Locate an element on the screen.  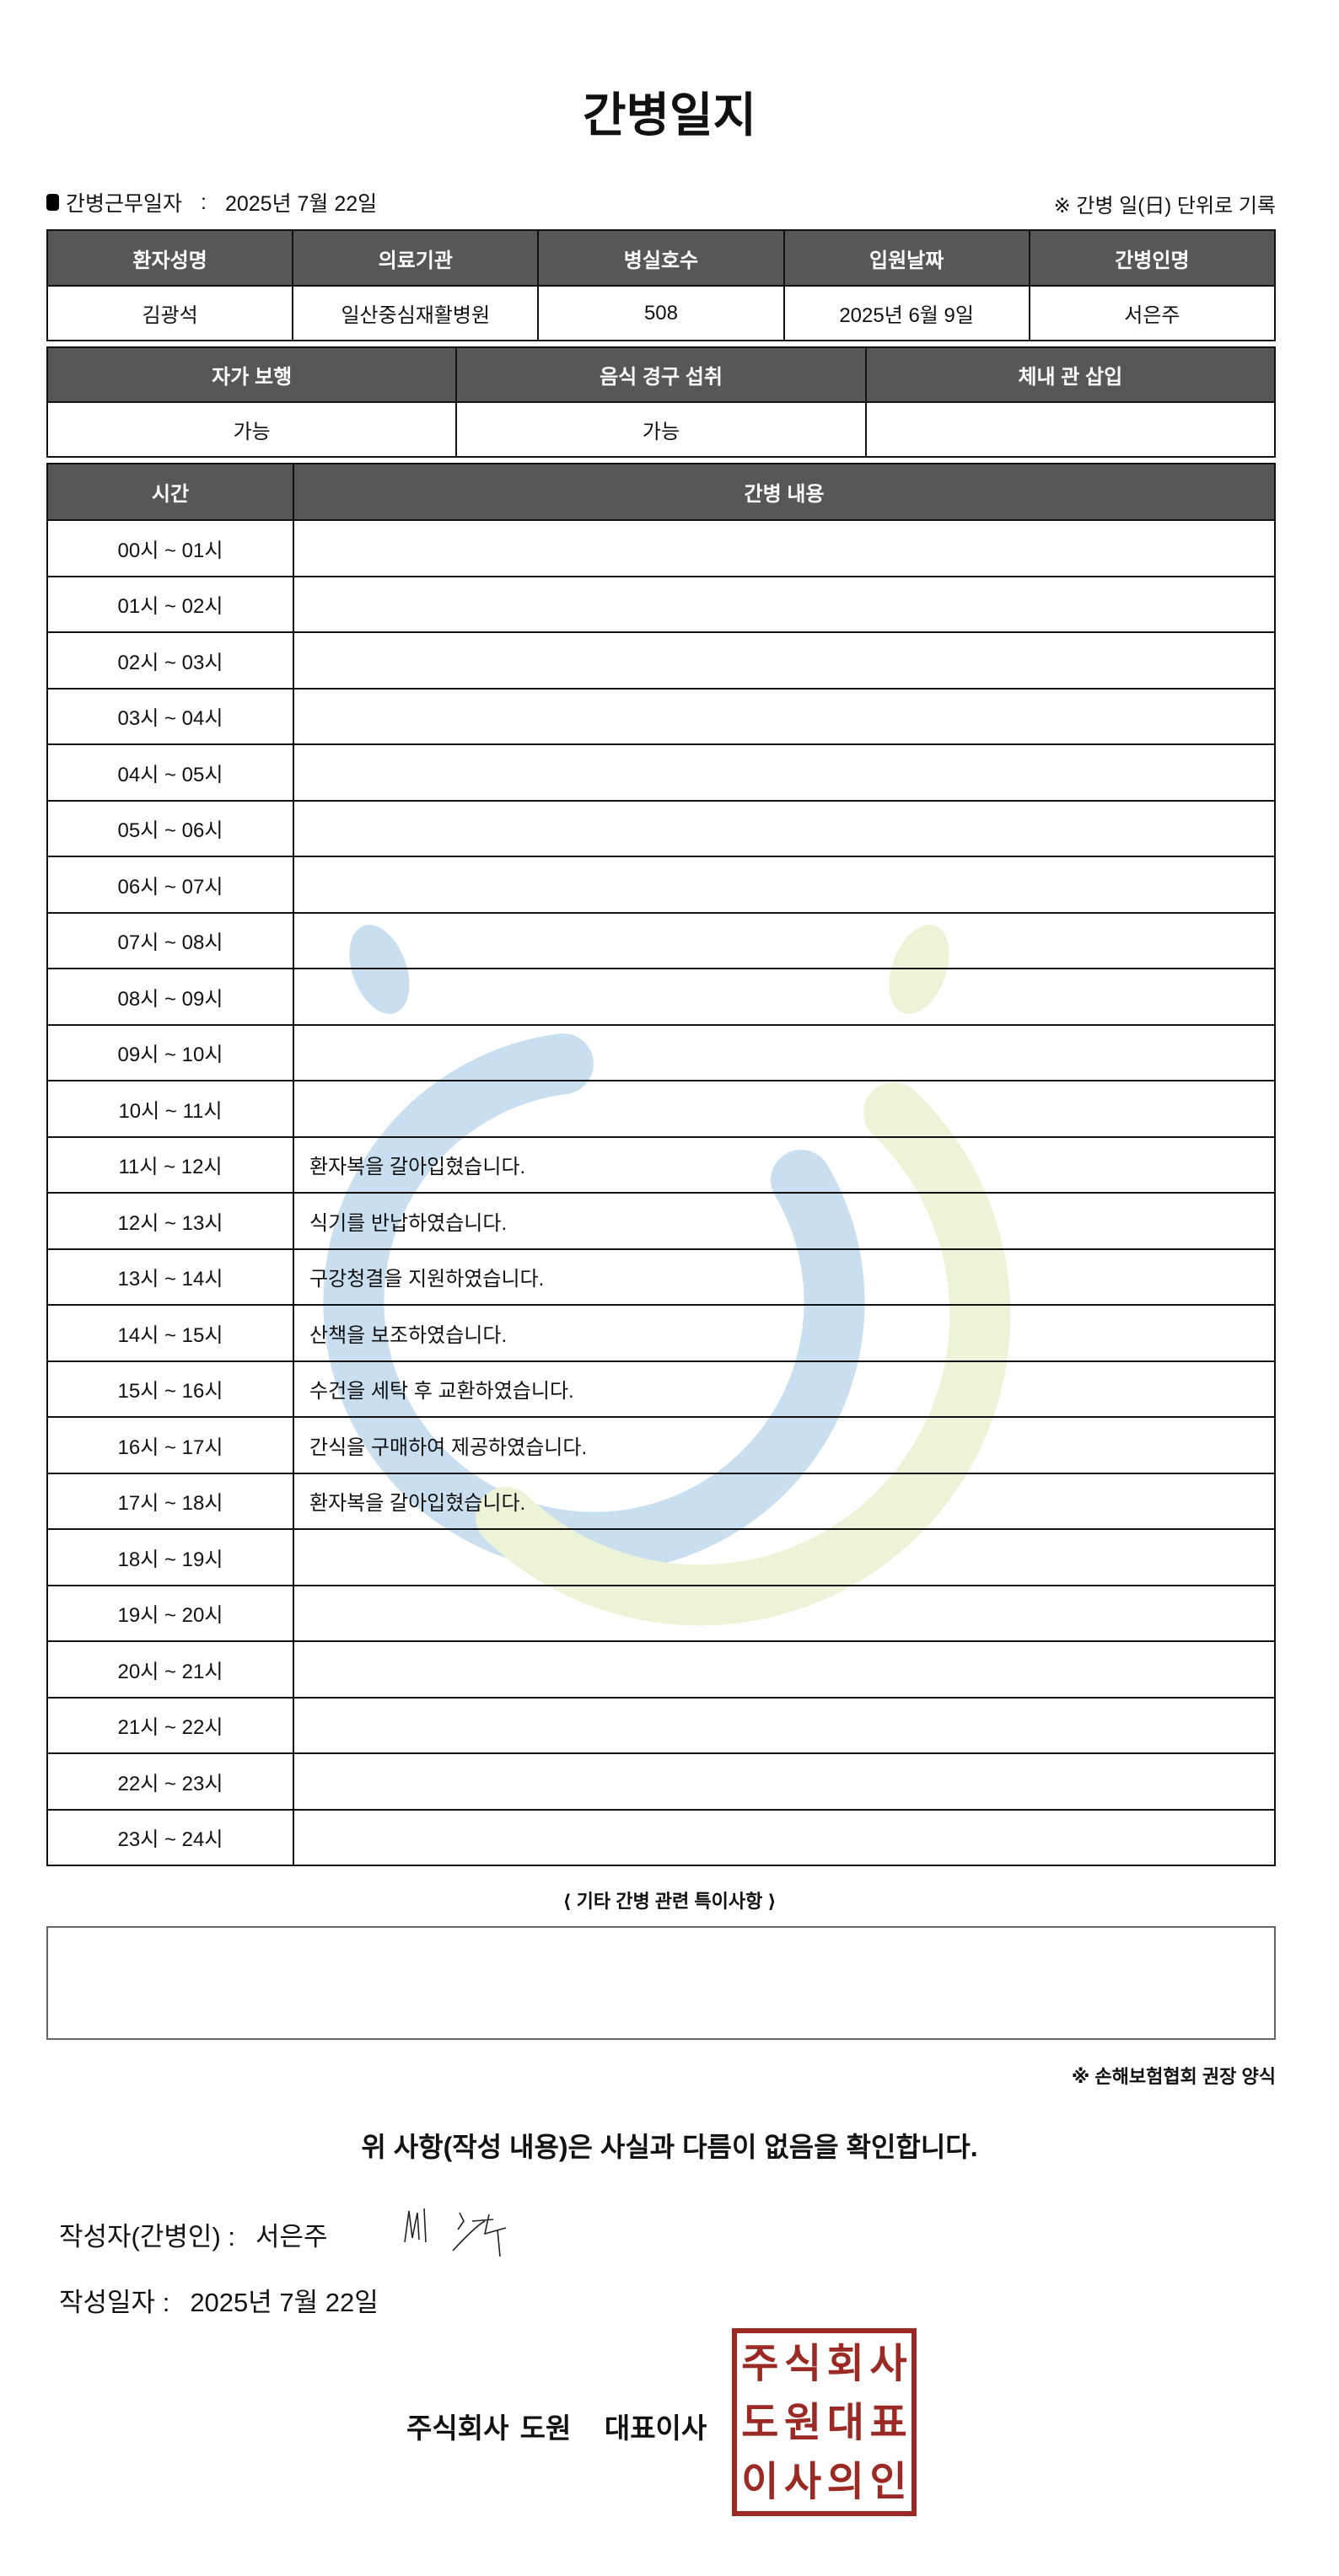
page-title: 간병일지 is located at coordinates (669, 115).